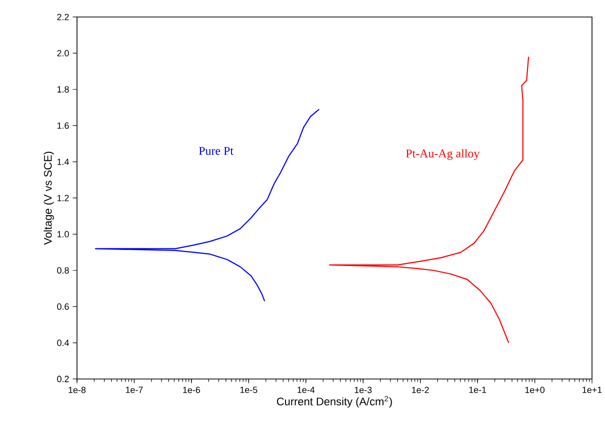 The height and width of the screenshot is (439, 605). I want to click on x-tick-label: 1e+1, so click(592, 390).